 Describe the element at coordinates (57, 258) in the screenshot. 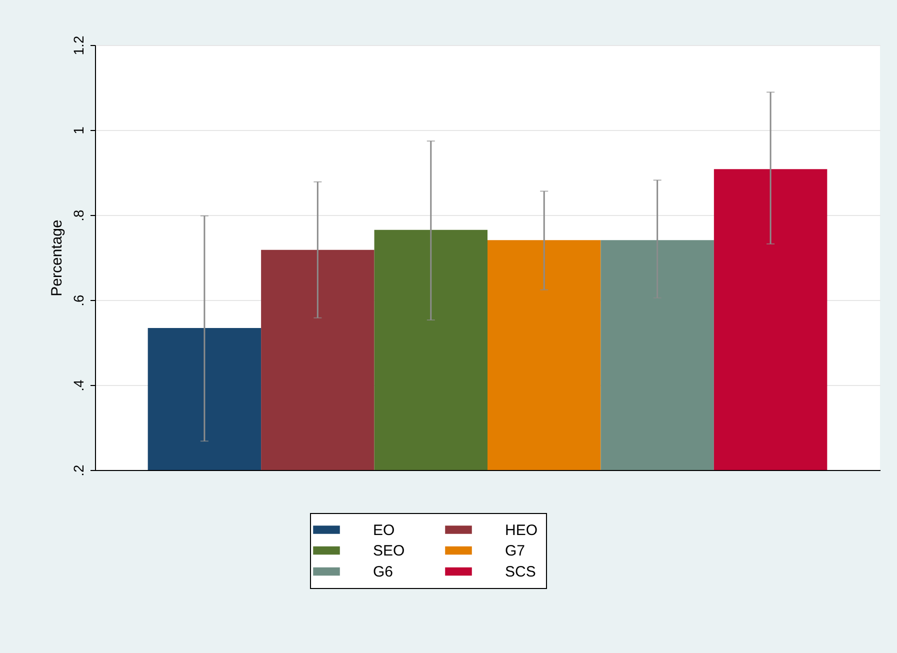

I see `y-axis-title: Percentage` at that location.